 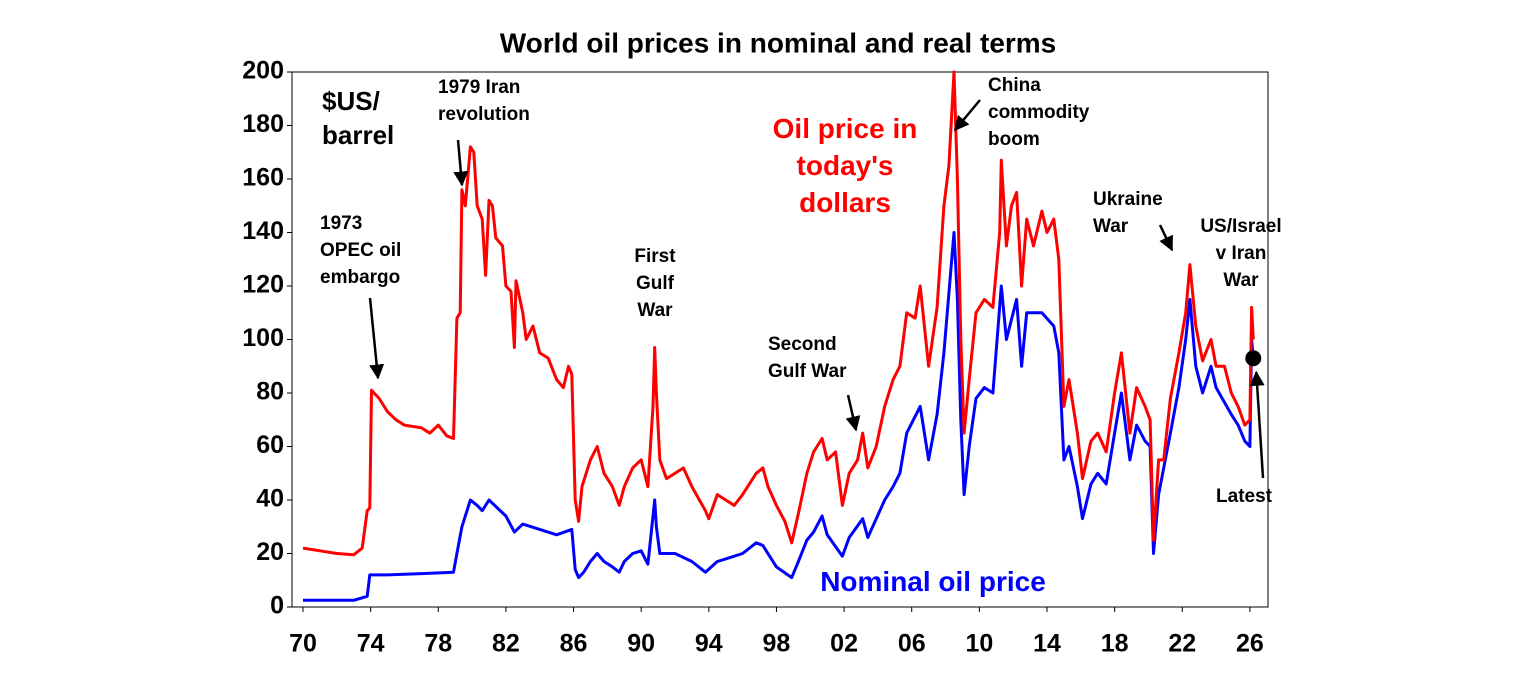 I want to click on y-tick-label: 120, so click(x=263, y=285).